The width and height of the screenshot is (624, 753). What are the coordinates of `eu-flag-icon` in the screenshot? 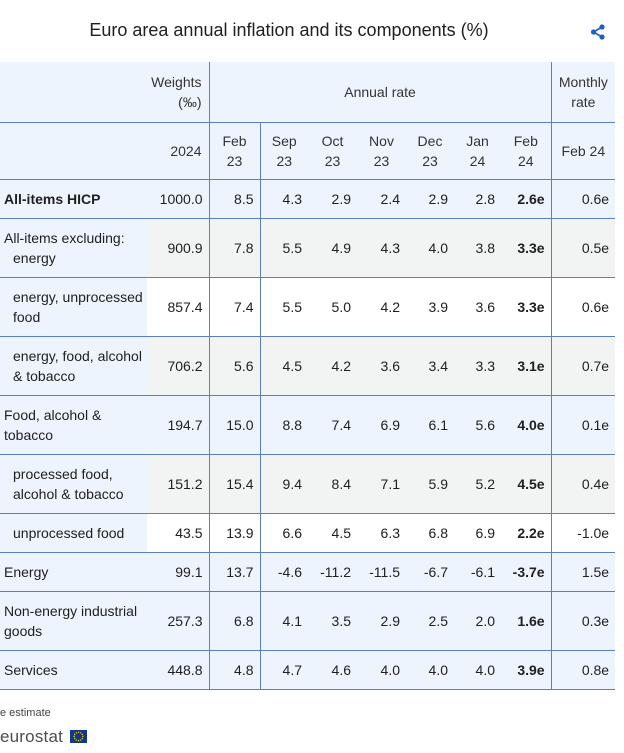 It's located at (78, 736).